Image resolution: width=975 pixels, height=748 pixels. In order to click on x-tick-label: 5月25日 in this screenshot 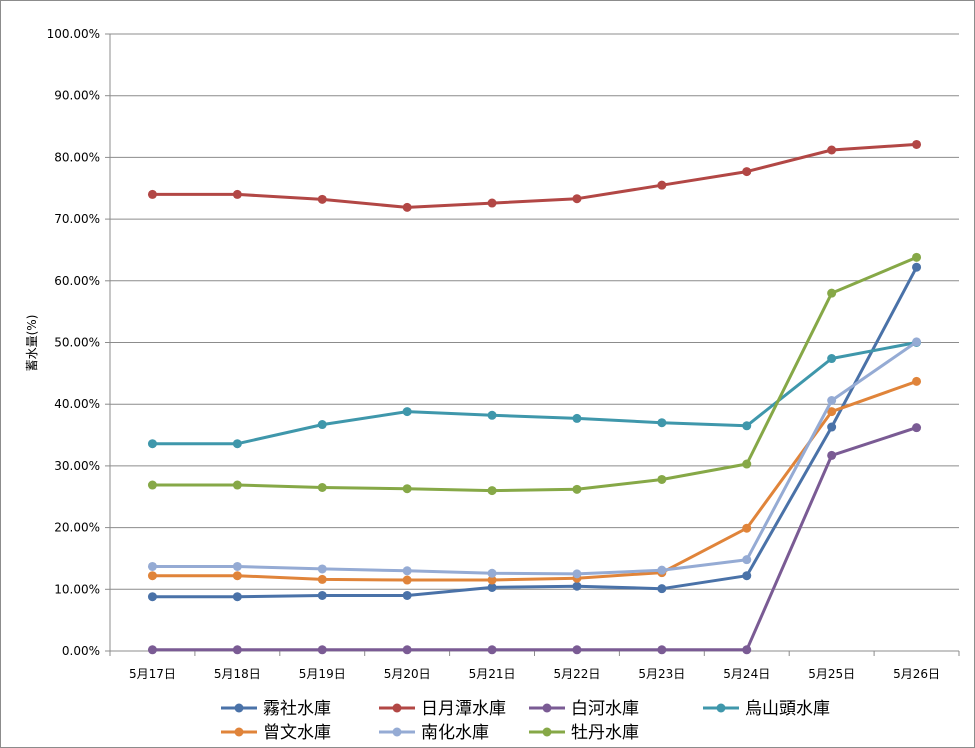, I will do `click(831, 674)`.